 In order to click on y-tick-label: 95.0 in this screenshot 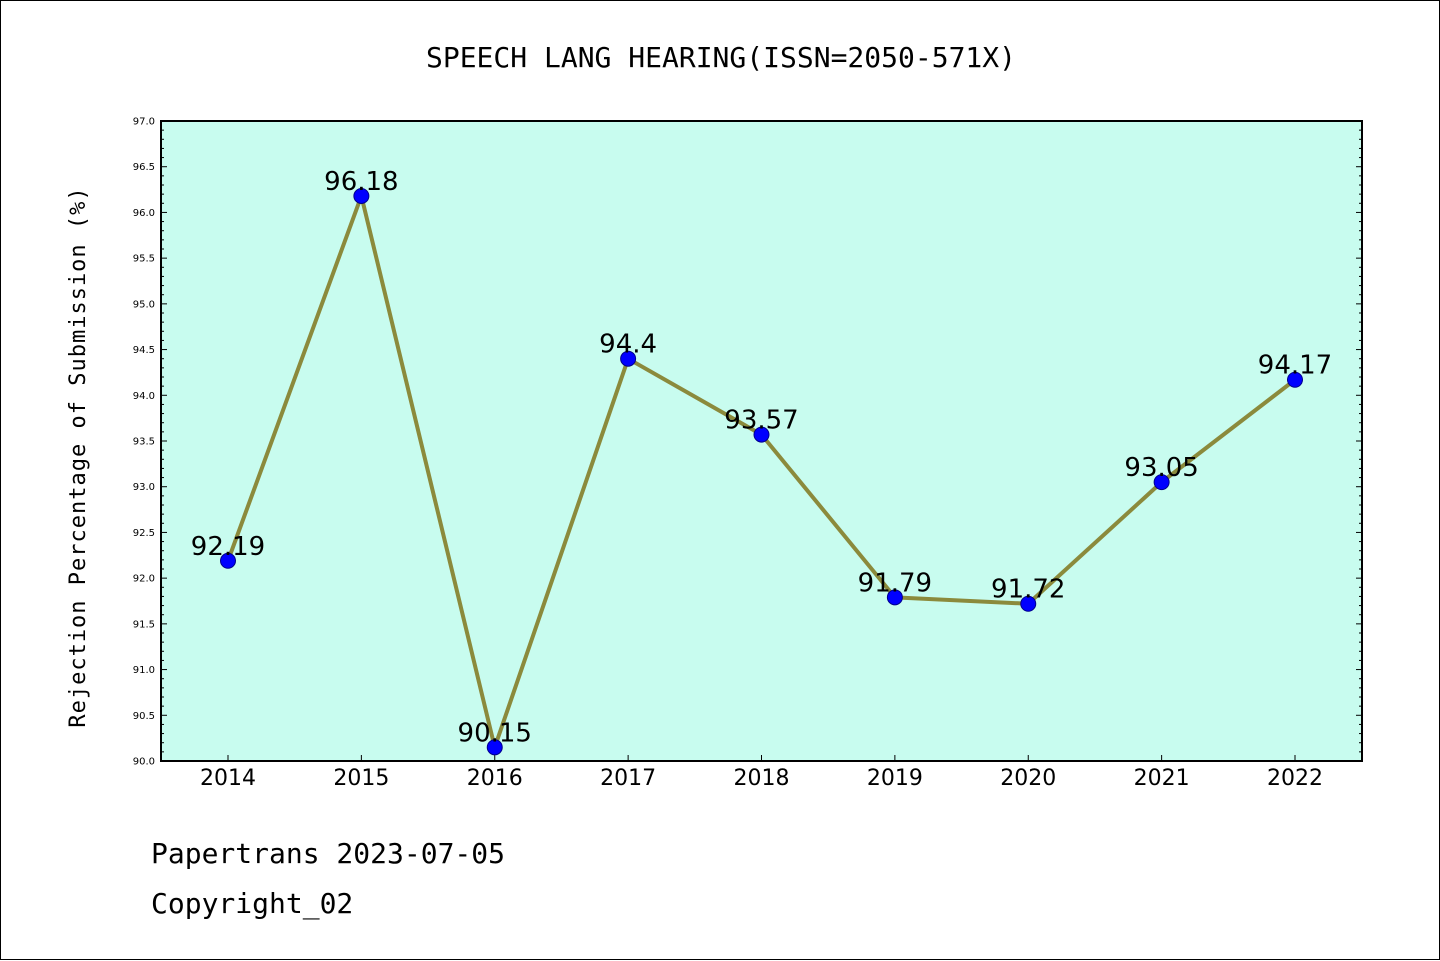, I will do `click(144, 304)`.